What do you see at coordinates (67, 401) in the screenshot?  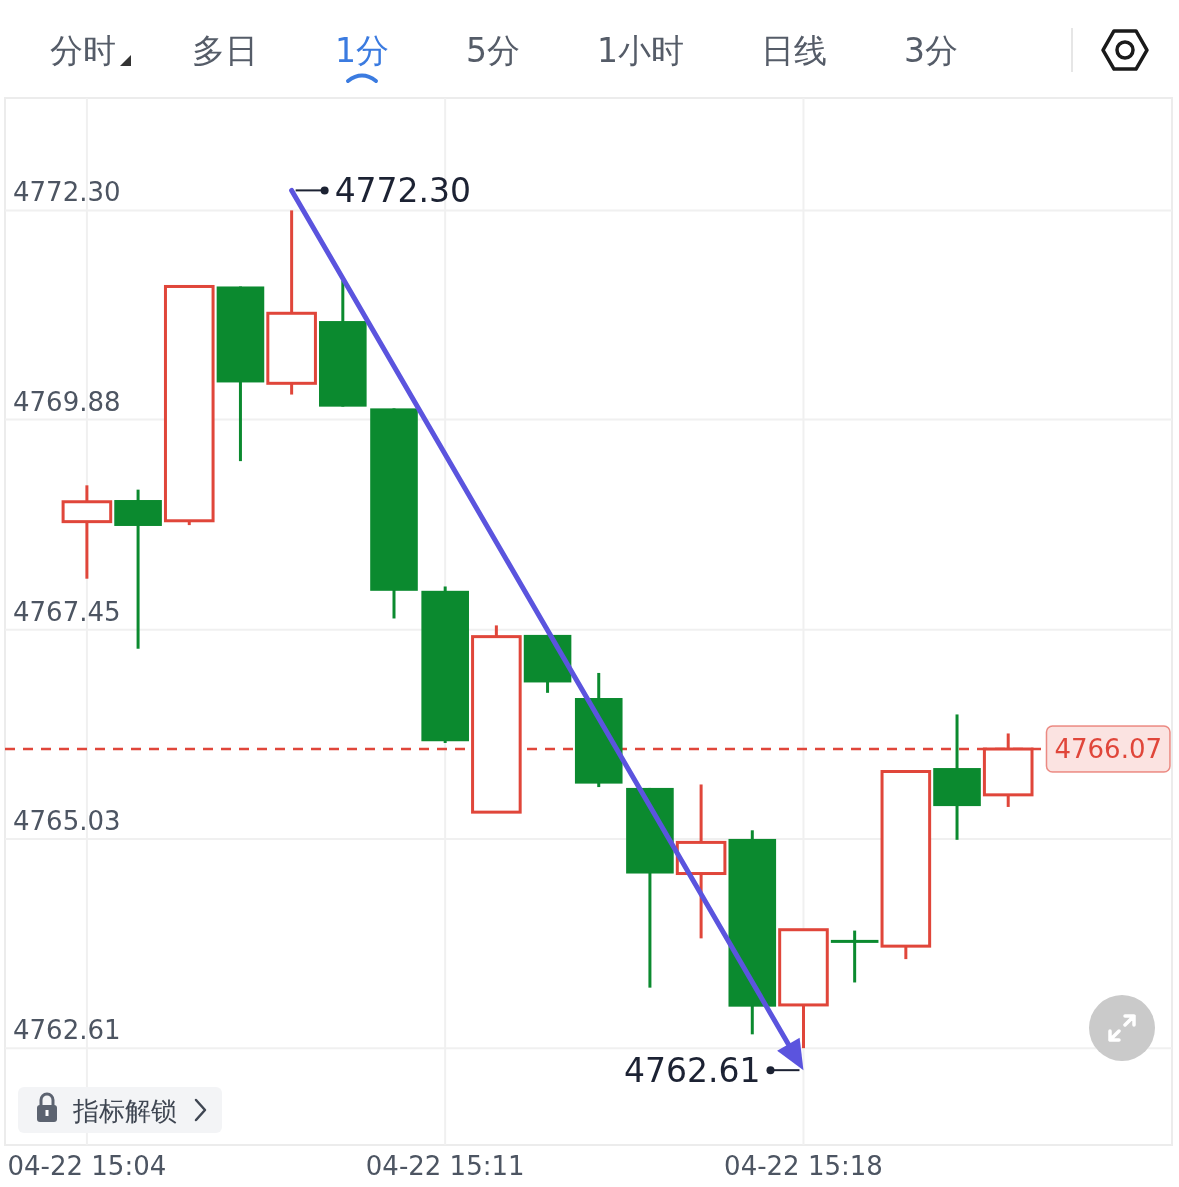 I see `y-tick-label: 4769.88` at bounding box center [67, 401].